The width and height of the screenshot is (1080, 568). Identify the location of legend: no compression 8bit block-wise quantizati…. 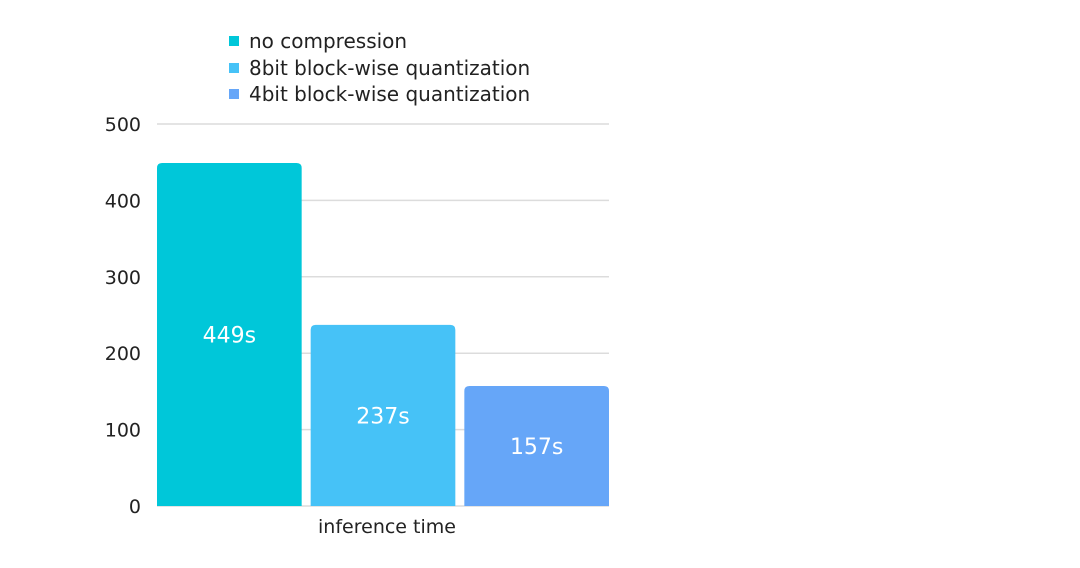
(379, 68).